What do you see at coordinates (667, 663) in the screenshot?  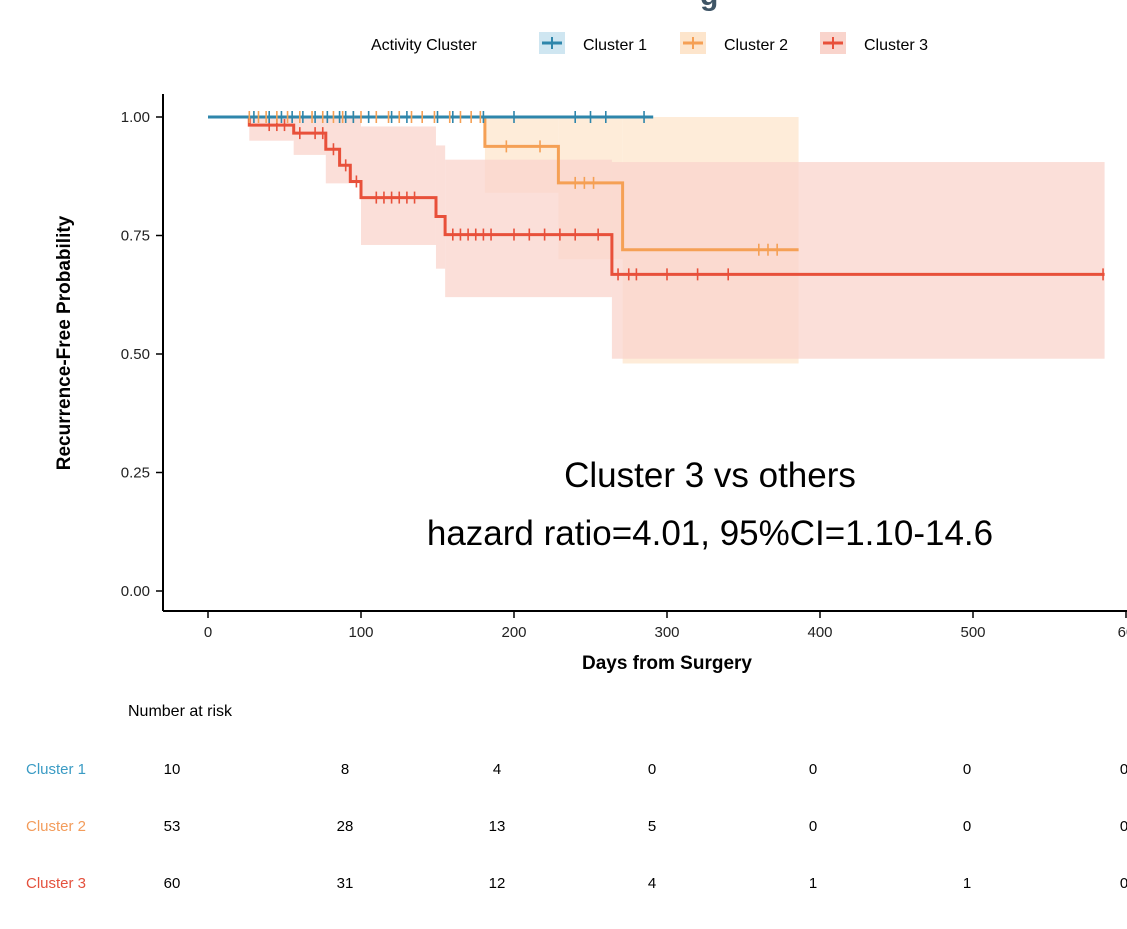 I see `x-axis-label: Days from Surgery` at bounding box center [667, 663].